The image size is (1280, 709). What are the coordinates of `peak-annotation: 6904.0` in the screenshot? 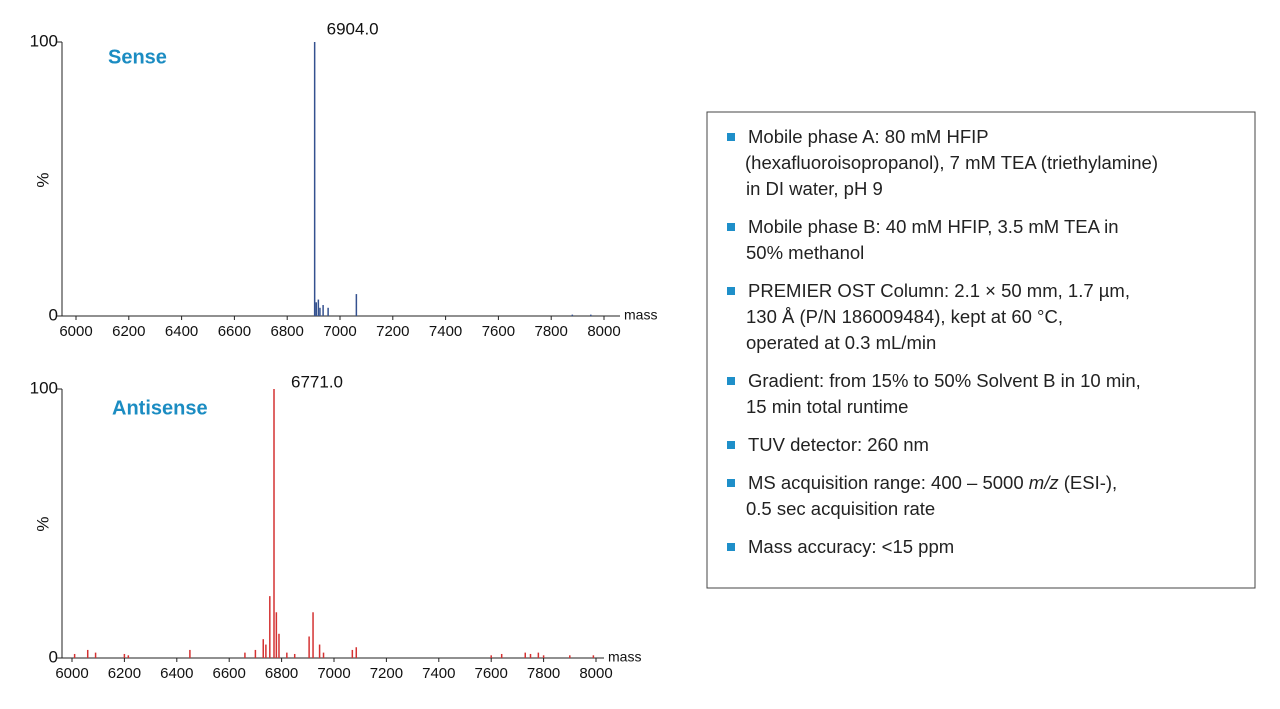 It's located at (353, 28).